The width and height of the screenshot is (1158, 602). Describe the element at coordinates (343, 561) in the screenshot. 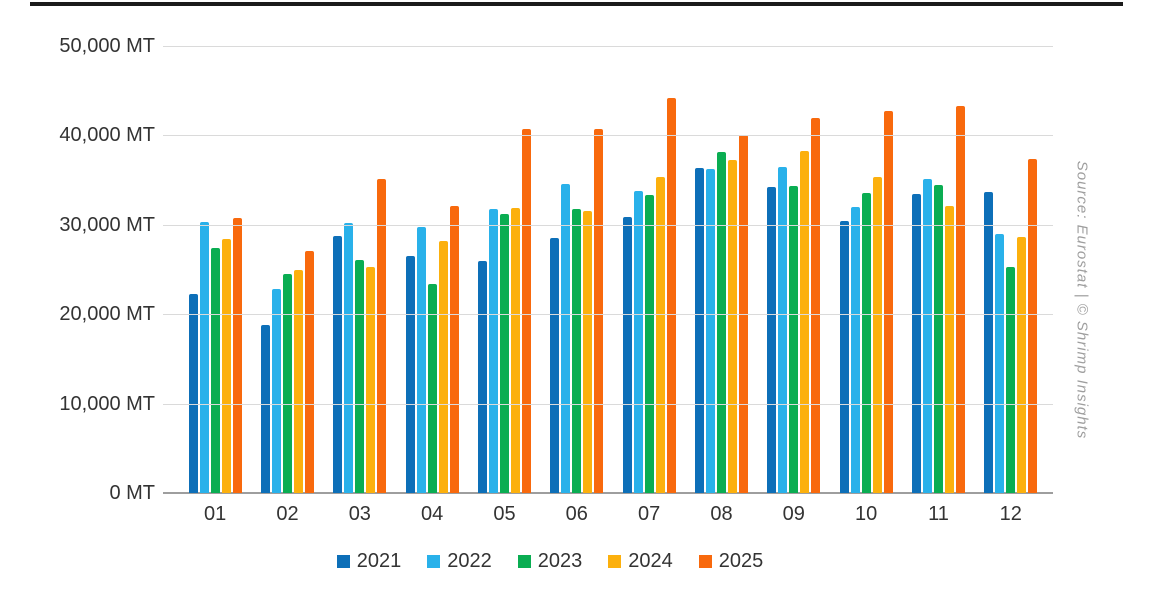

I see `legend-swatch-2021` at that location.